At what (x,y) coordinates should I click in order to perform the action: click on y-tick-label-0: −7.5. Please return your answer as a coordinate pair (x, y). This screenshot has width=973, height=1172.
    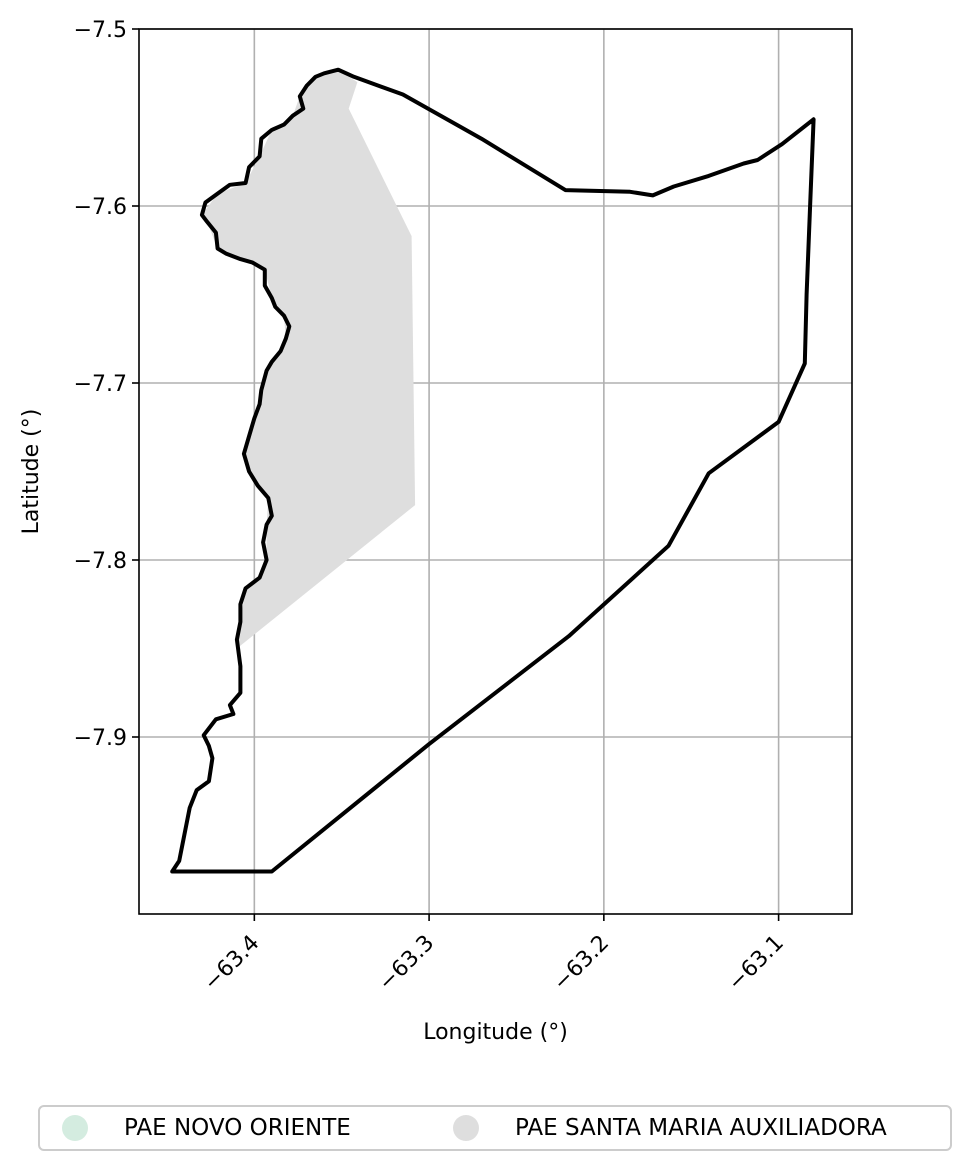
    Looking at the image, I should click on (100, 30).